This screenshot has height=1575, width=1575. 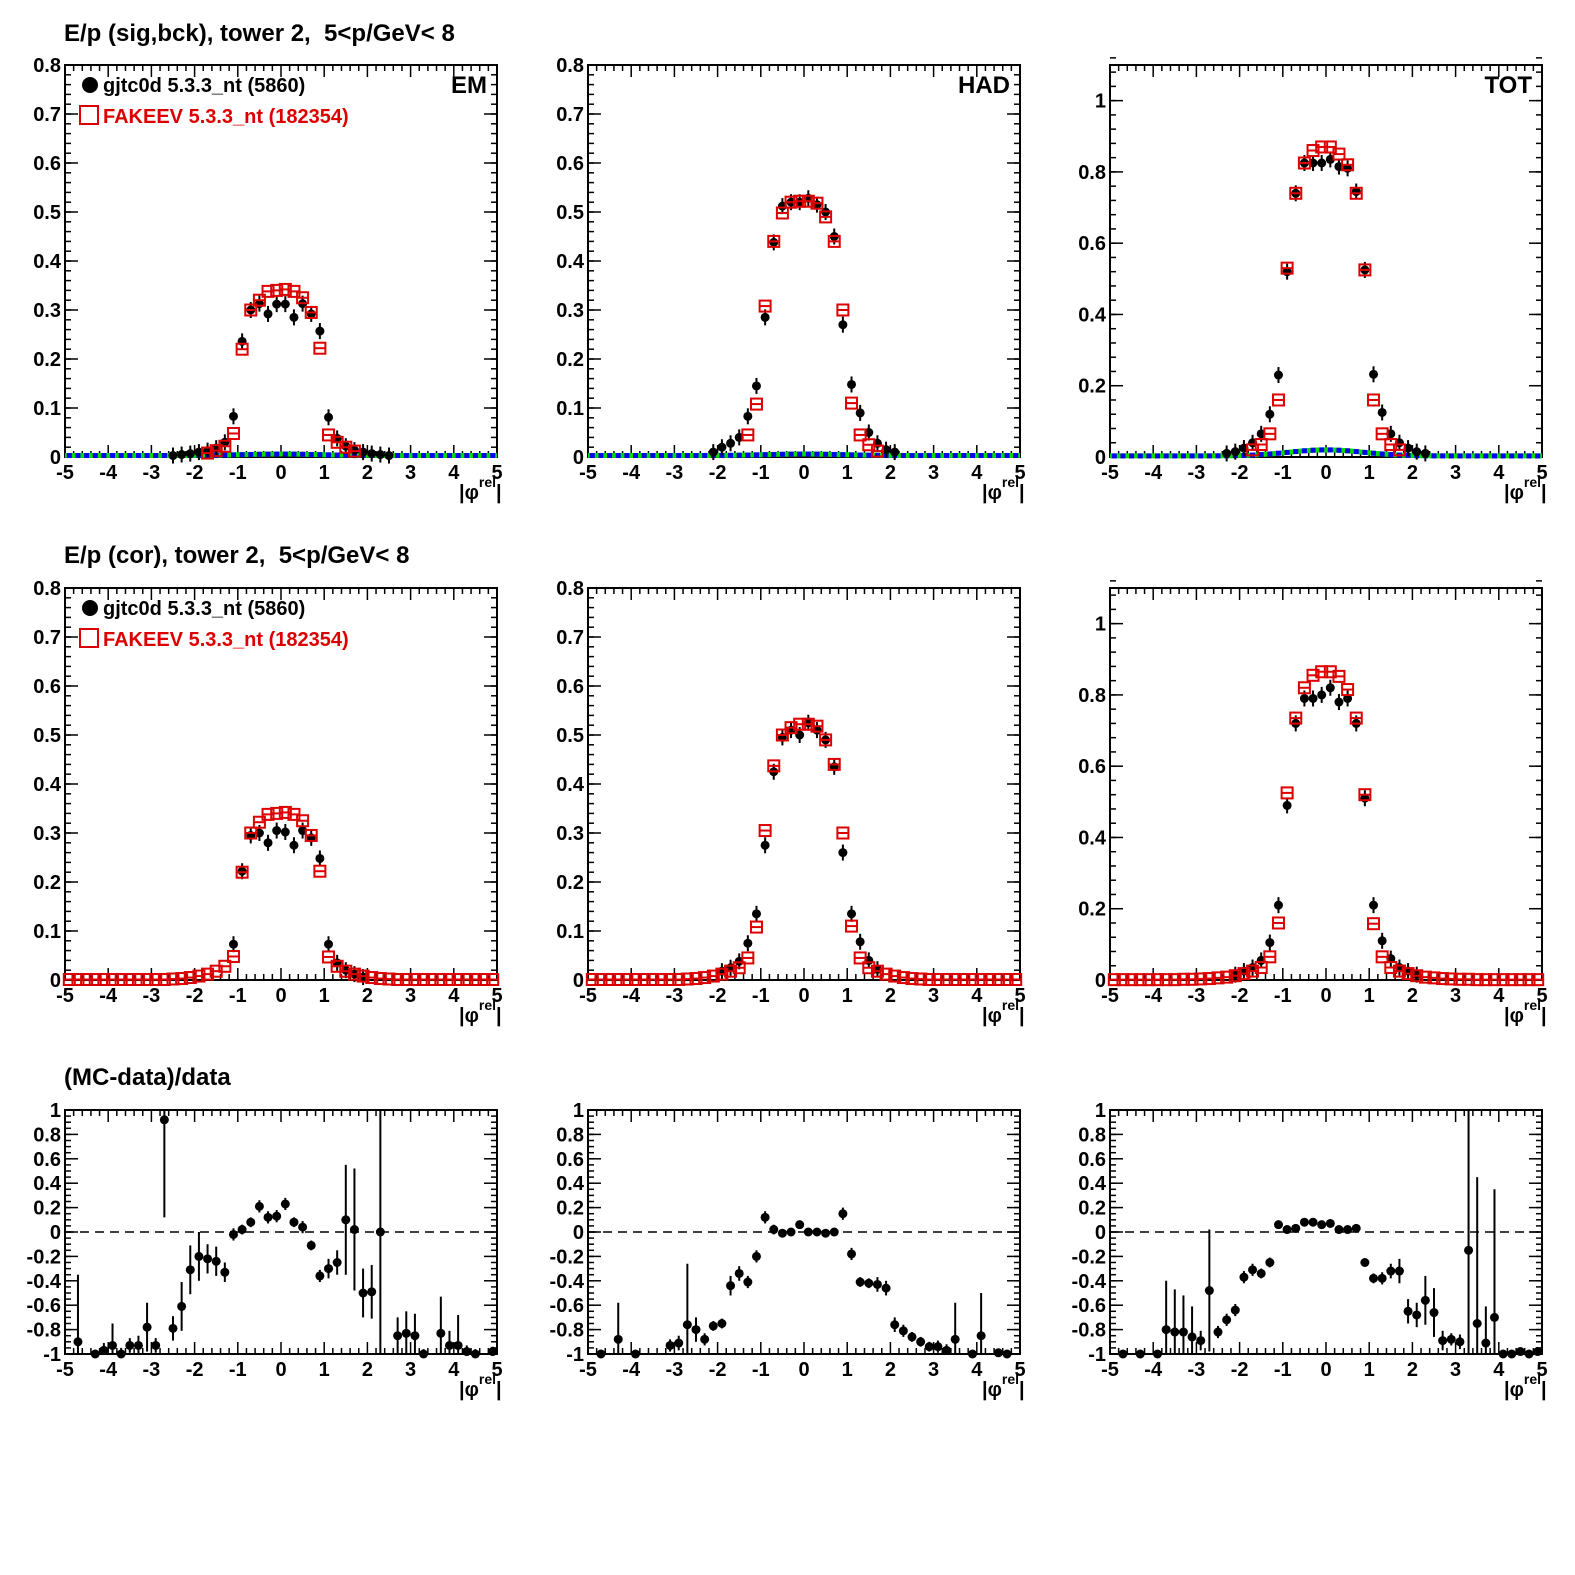 I want to click on y-tick-label: 0.3, so click(x=47, y=834).